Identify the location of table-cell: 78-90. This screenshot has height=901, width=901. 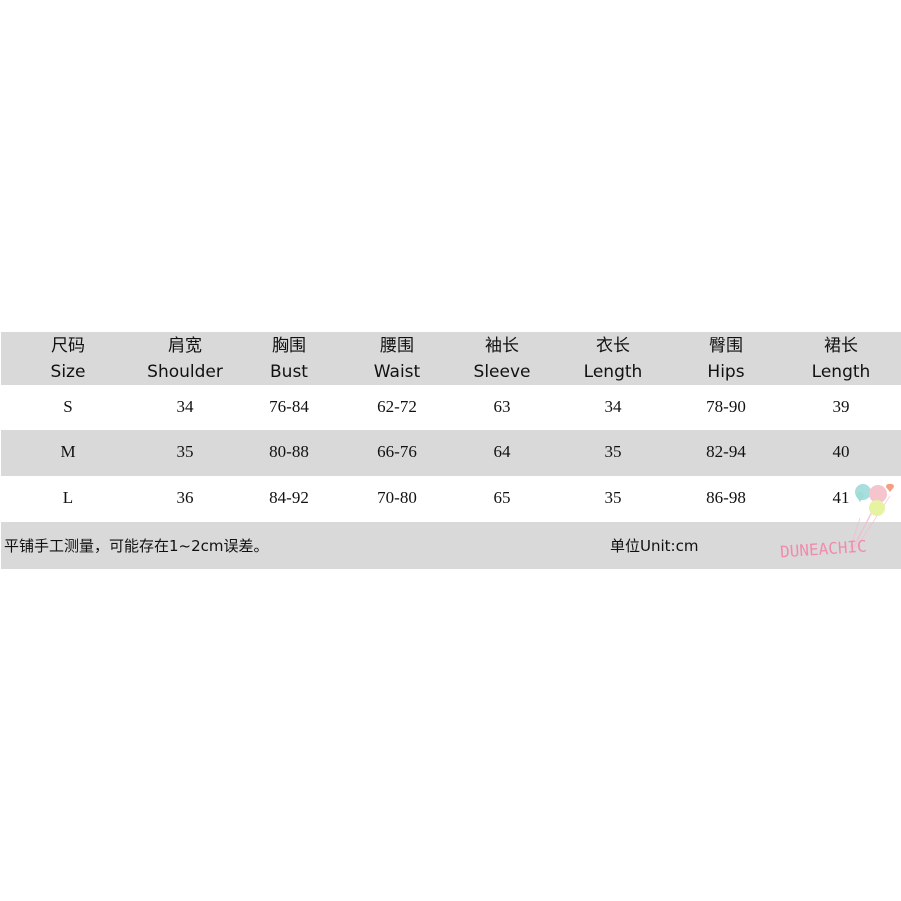
(726, 406).